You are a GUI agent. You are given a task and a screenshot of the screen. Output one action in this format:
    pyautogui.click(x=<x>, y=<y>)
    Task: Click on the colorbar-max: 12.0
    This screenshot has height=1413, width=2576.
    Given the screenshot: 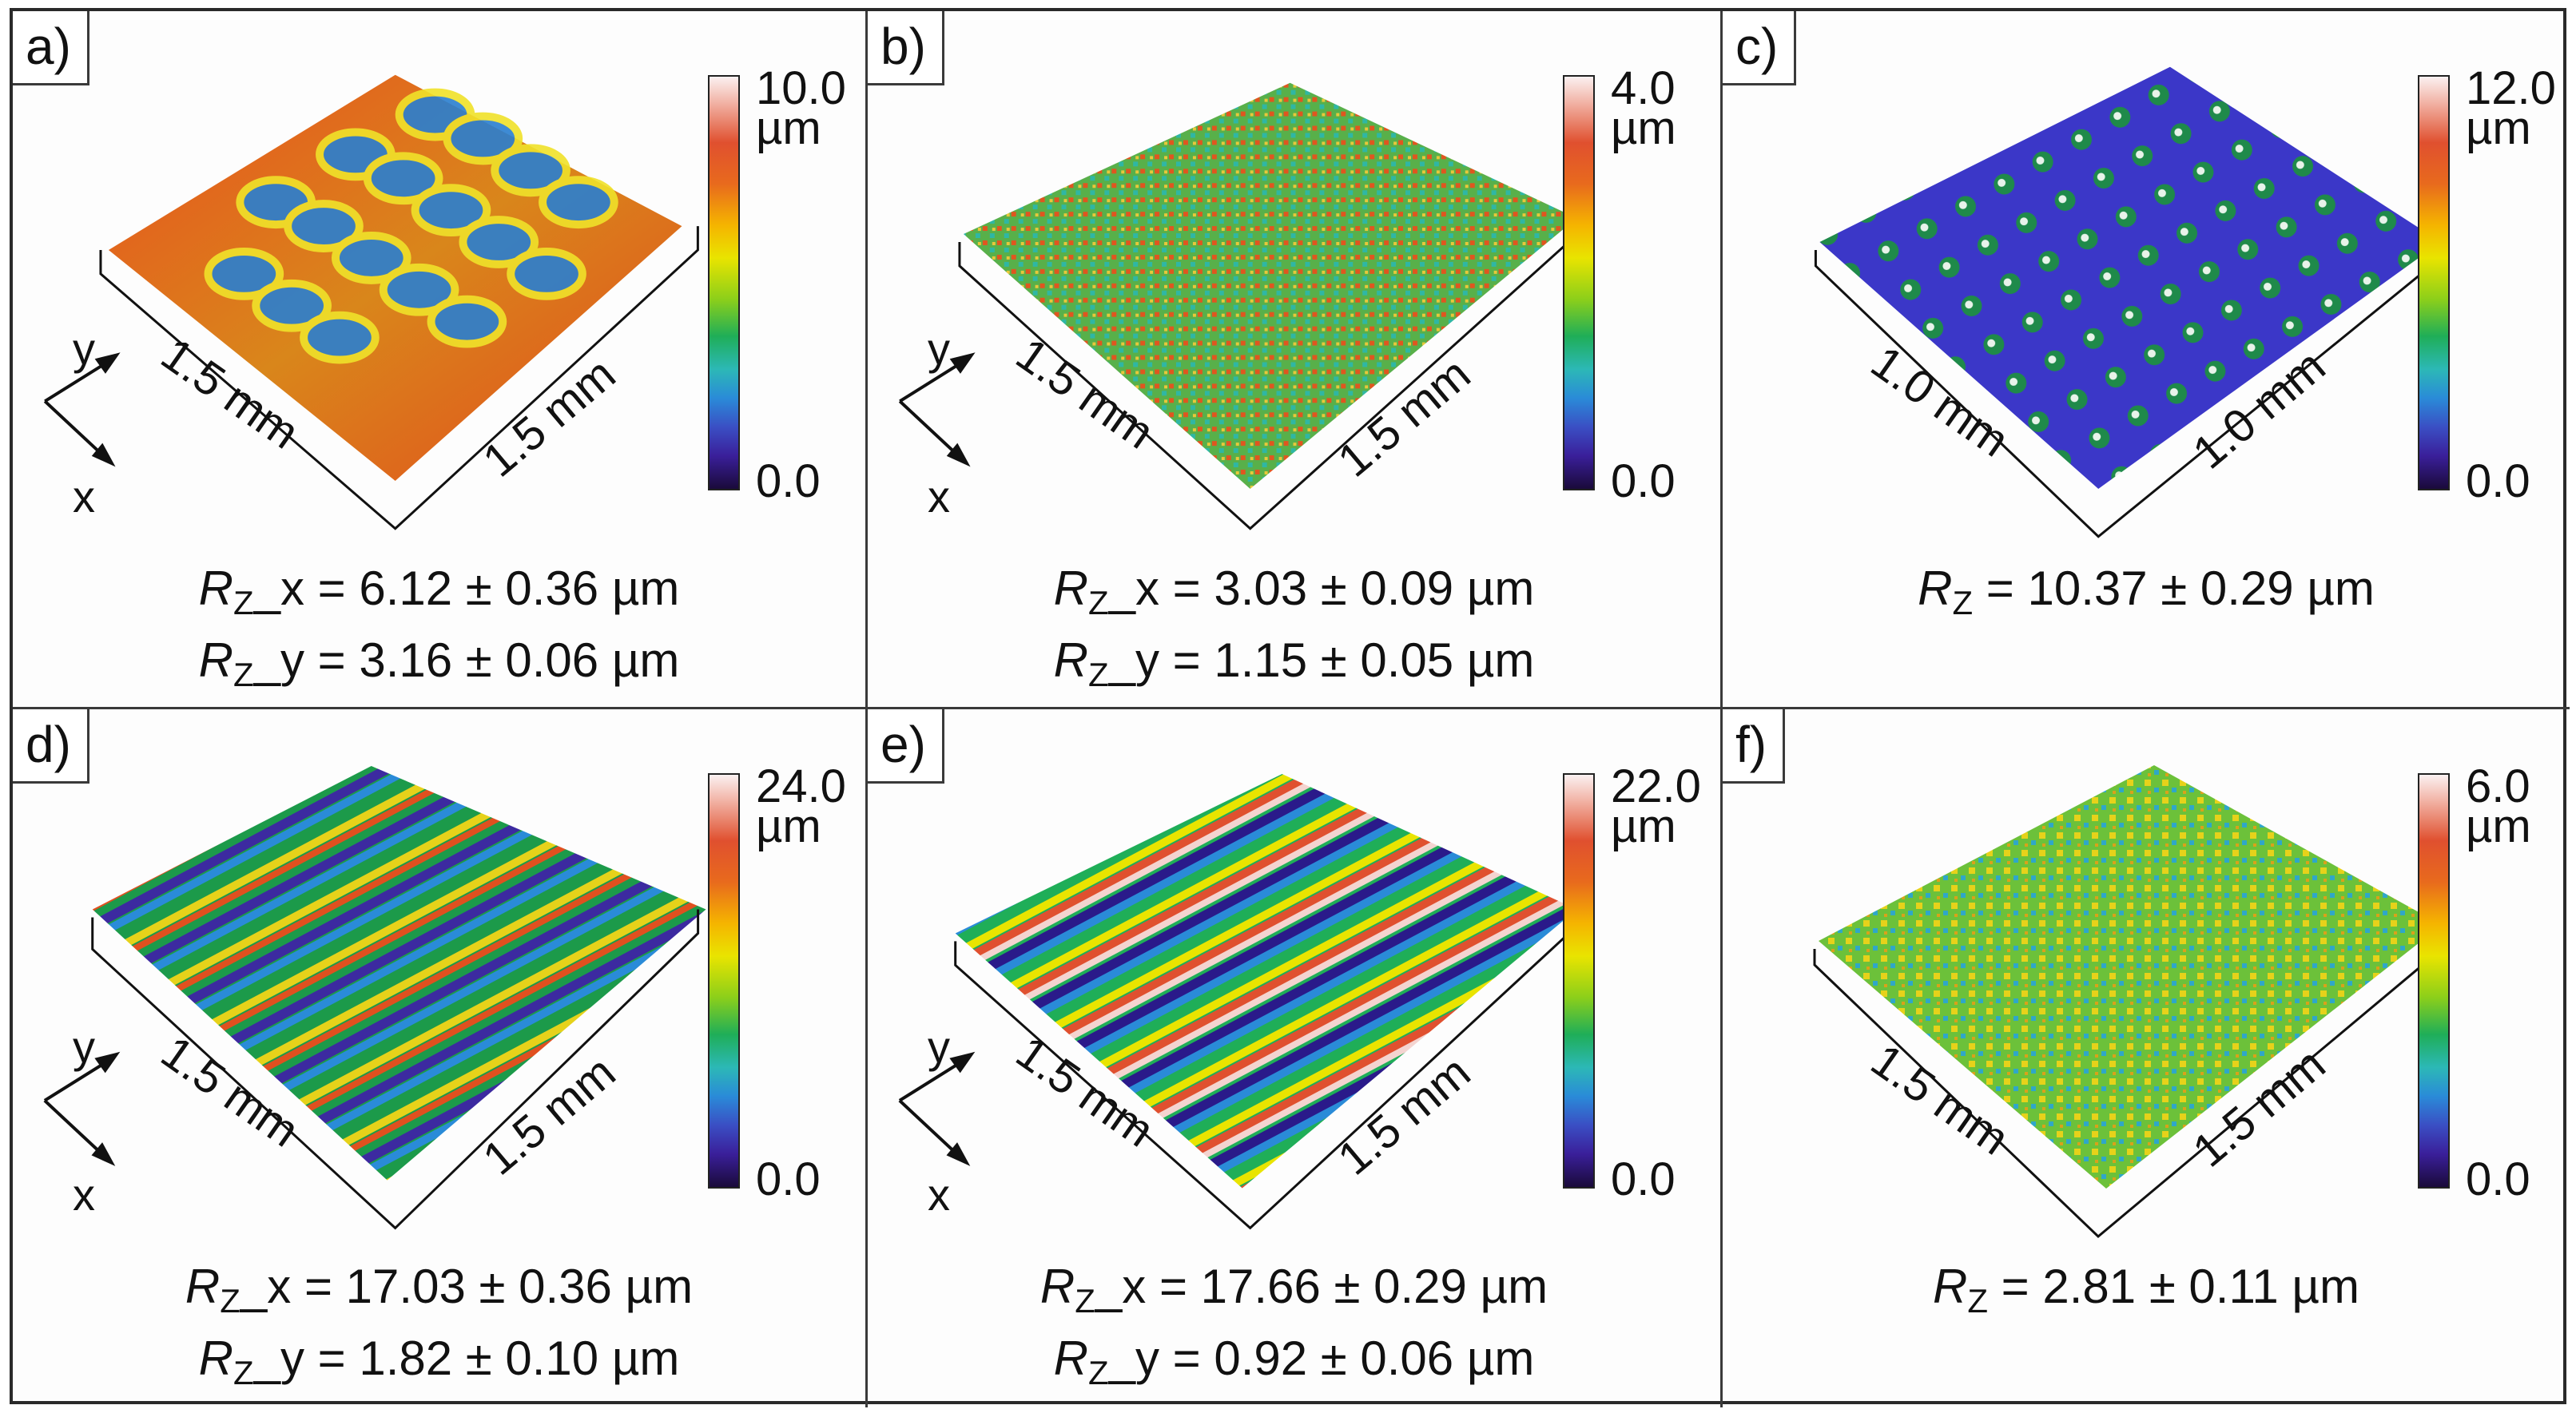 What is the action you would take?
    pyautogui.click(x=2511, y=88)
    